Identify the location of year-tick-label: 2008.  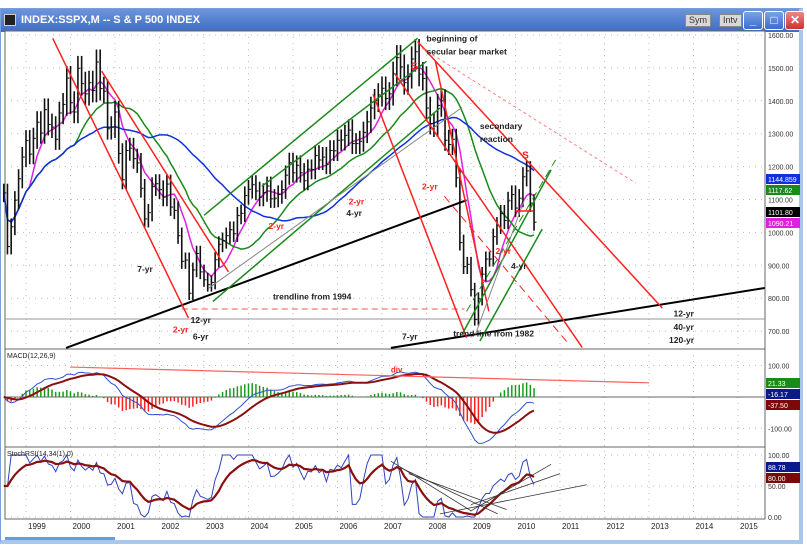
(438, 526).